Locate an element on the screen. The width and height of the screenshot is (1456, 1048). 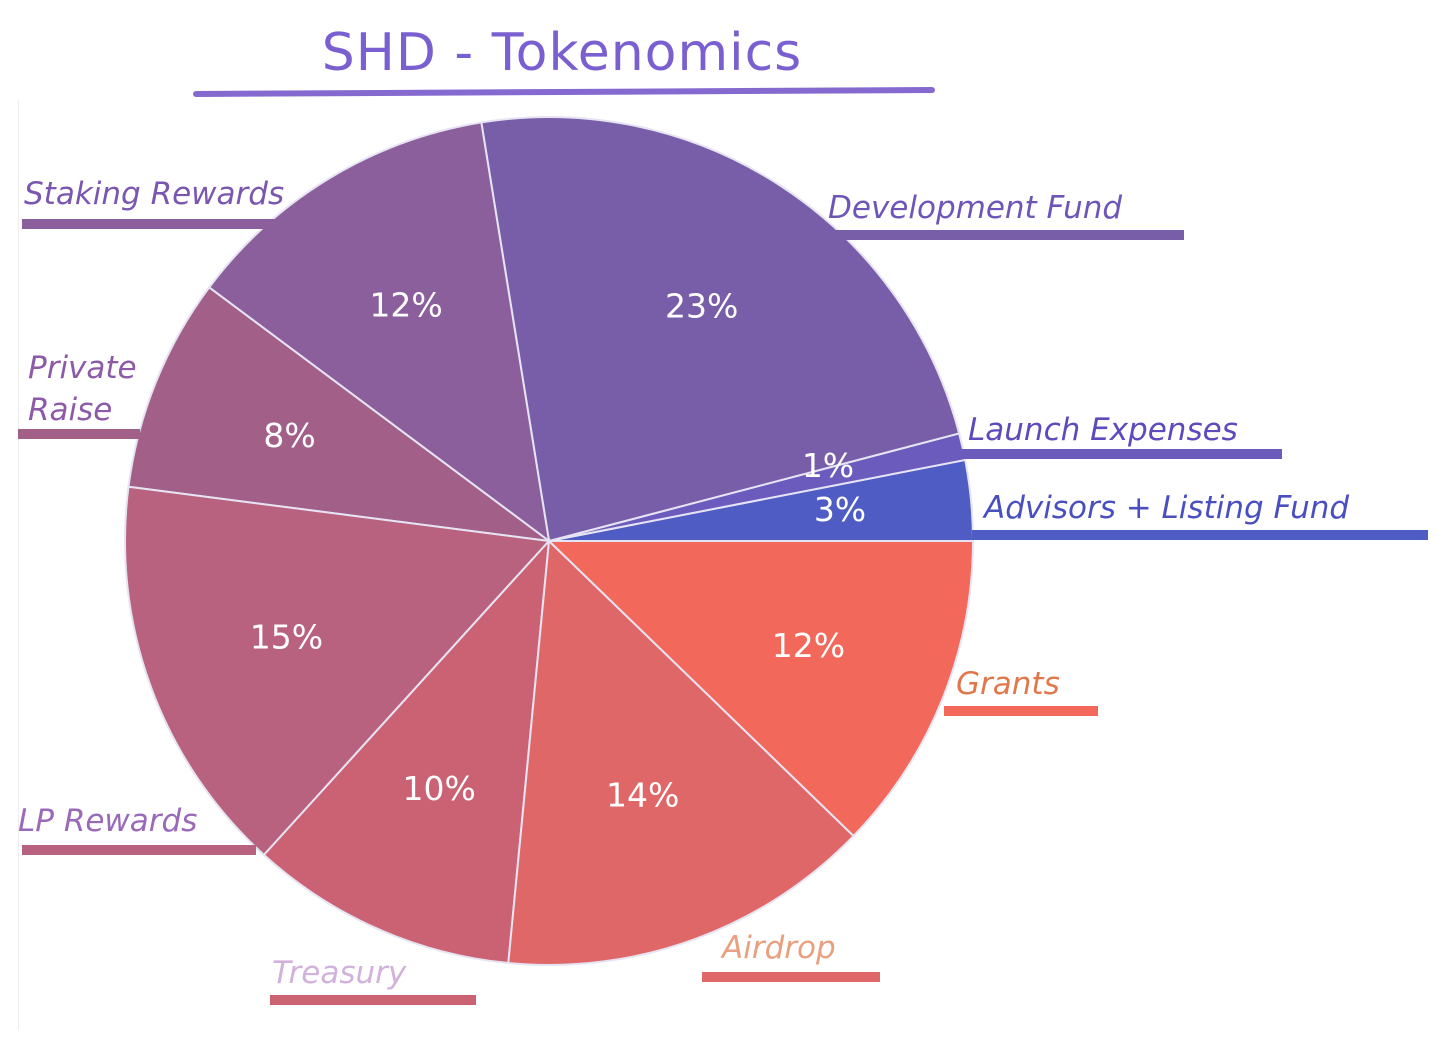
category-label: Staking Rewards is located at coordinates (154, 194).